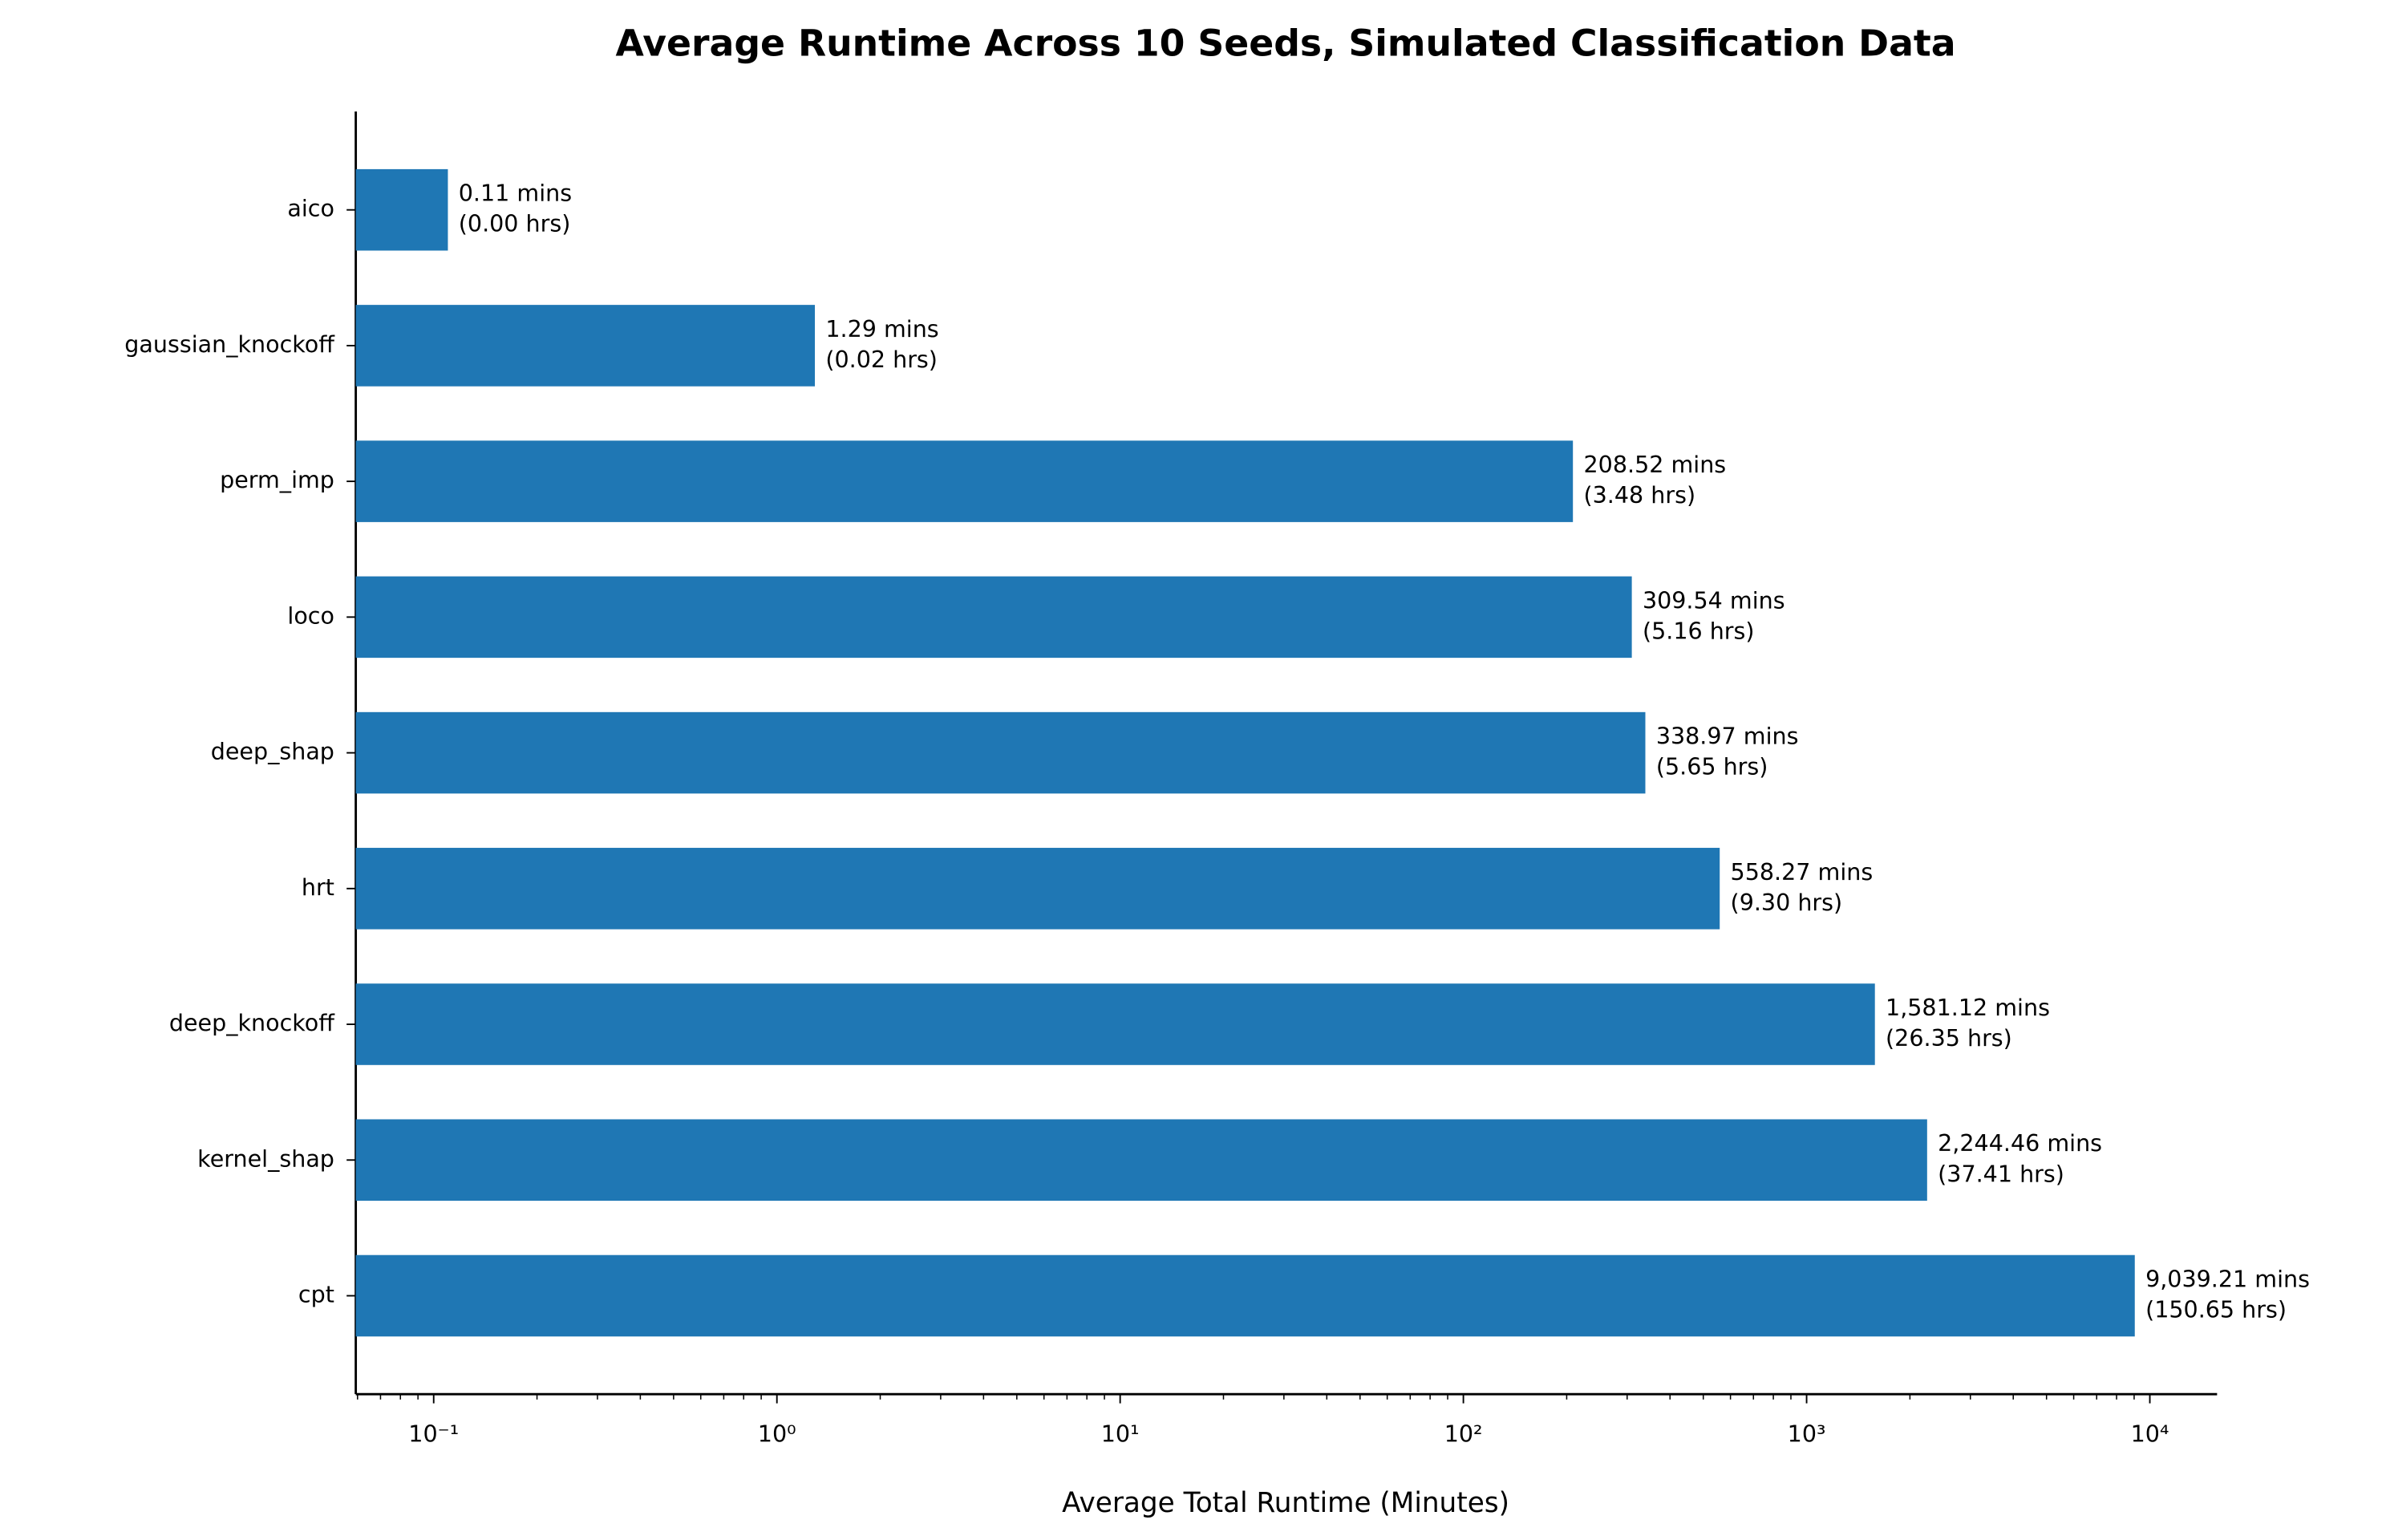 This screenshot has width=2382, height=1540. I want to click on value-label: 1.29 mins, so click(881, 328).